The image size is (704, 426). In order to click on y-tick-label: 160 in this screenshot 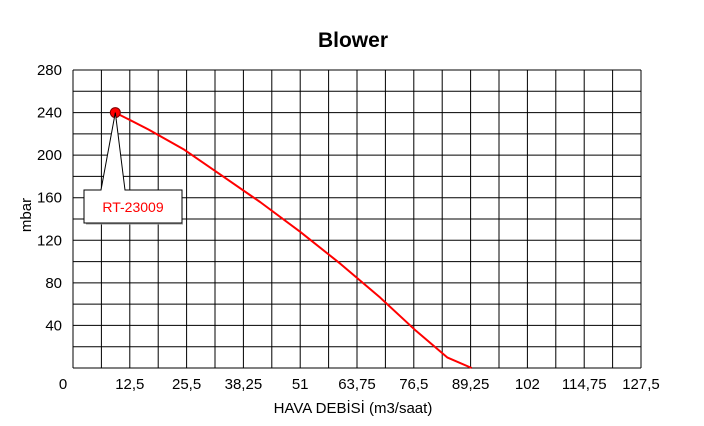, I will do `click(49, 198)`.